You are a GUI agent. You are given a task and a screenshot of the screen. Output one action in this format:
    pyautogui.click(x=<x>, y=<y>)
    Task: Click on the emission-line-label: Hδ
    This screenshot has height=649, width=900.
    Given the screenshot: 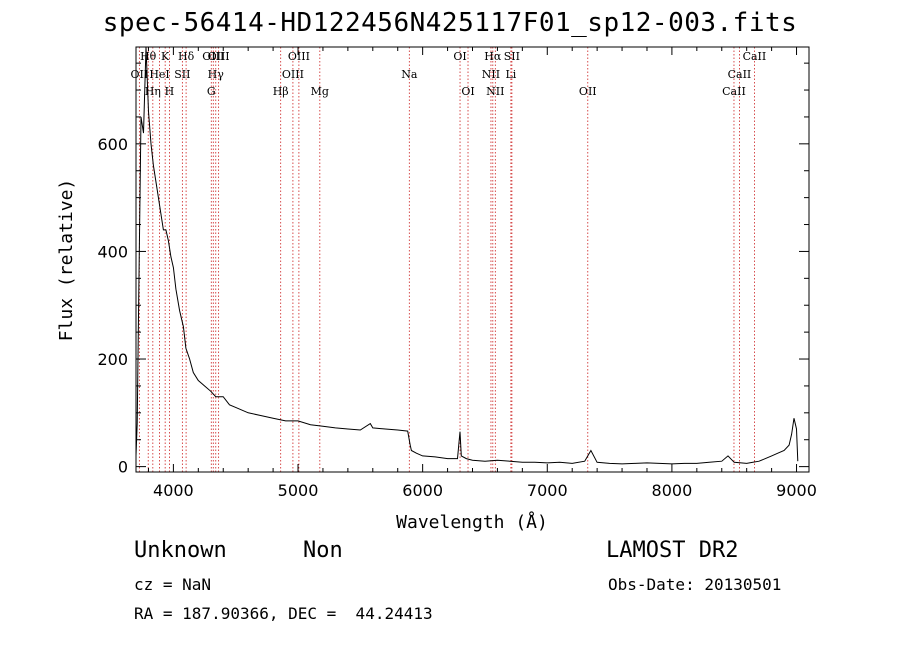 What is the action you would take?
    pyautogui.click(x=186, y=56)
    